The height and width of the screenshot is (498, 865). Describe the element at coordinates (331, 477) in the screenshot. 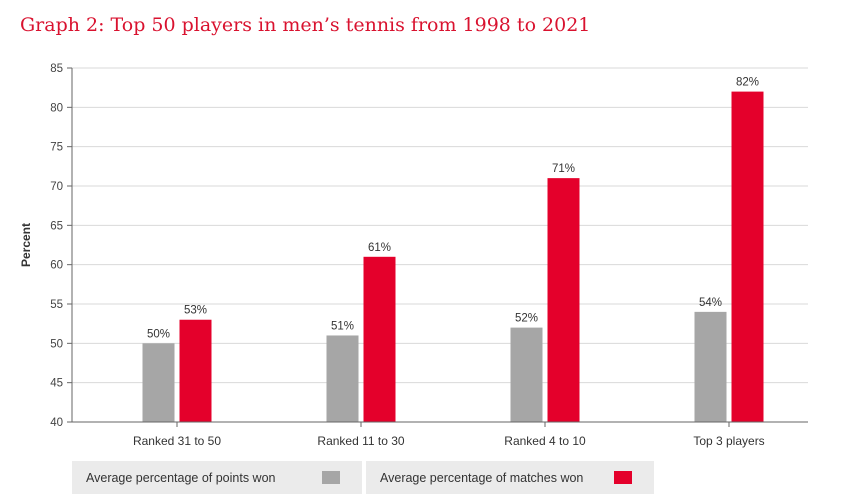

I see `legend-swatch-points` at that location.